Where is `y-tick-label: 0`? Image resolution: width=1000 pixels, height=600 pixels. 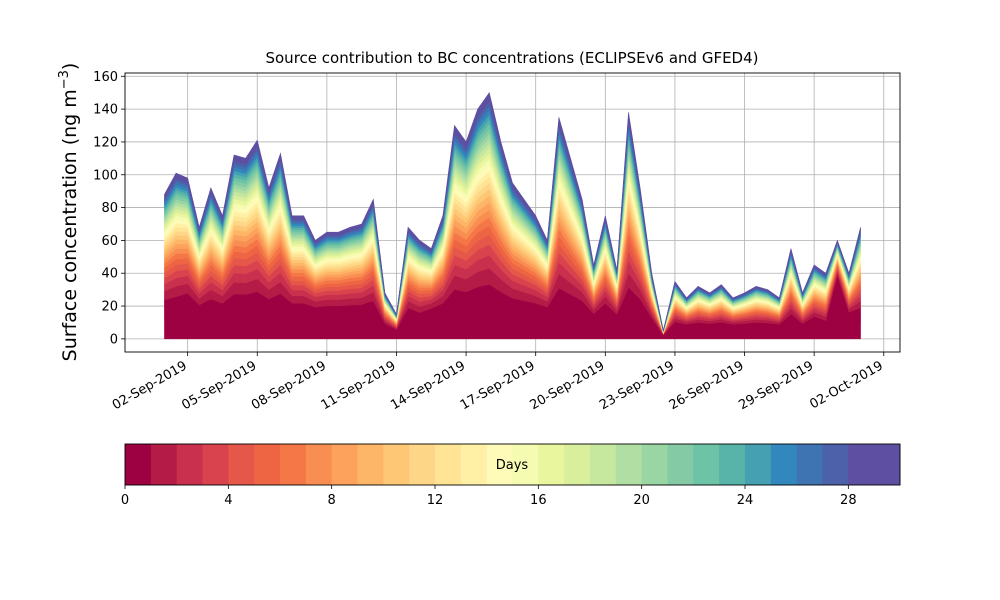
y-tick-label: 0 is located at coordinates (114, 339).